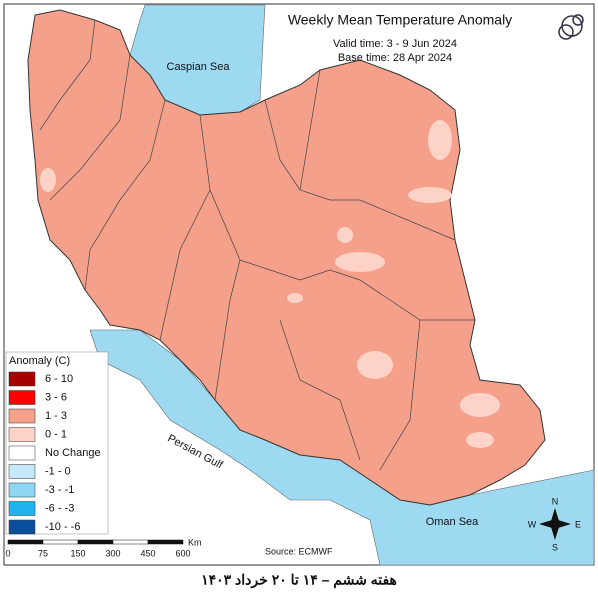 Image resolution: width=598 pixels, height=598 pixels. What do you see at coordinates (147, 553) in the screenshot?
I see `scale-tick: 450` at bounding box center [147, 553].